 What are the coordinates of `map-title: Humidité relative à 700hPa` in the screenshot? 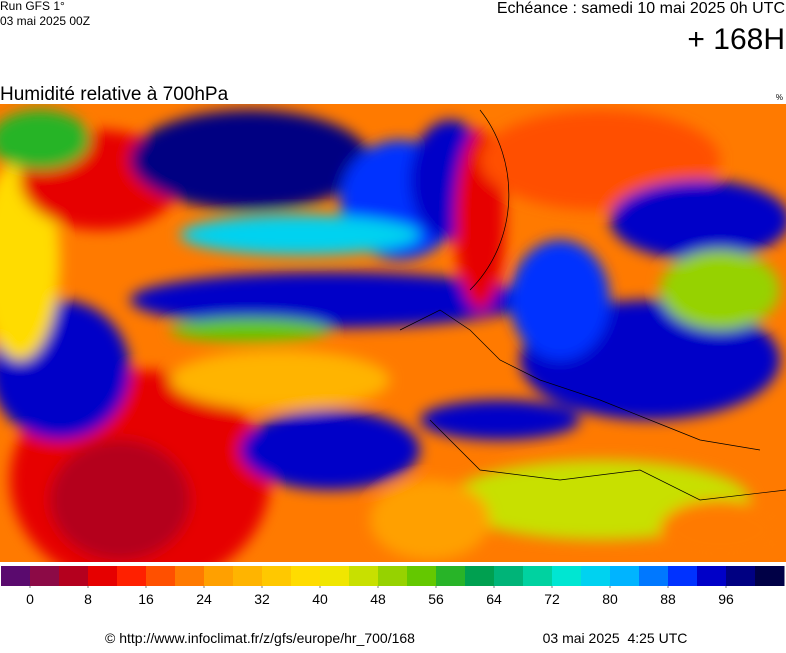 It's located at (114, 94).